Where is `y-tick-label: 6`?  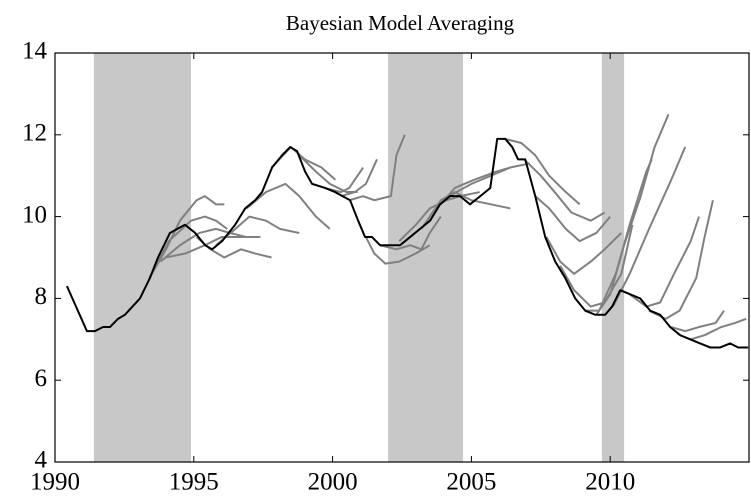 y-tick-label: 6 is located at coordinates (41, 378).